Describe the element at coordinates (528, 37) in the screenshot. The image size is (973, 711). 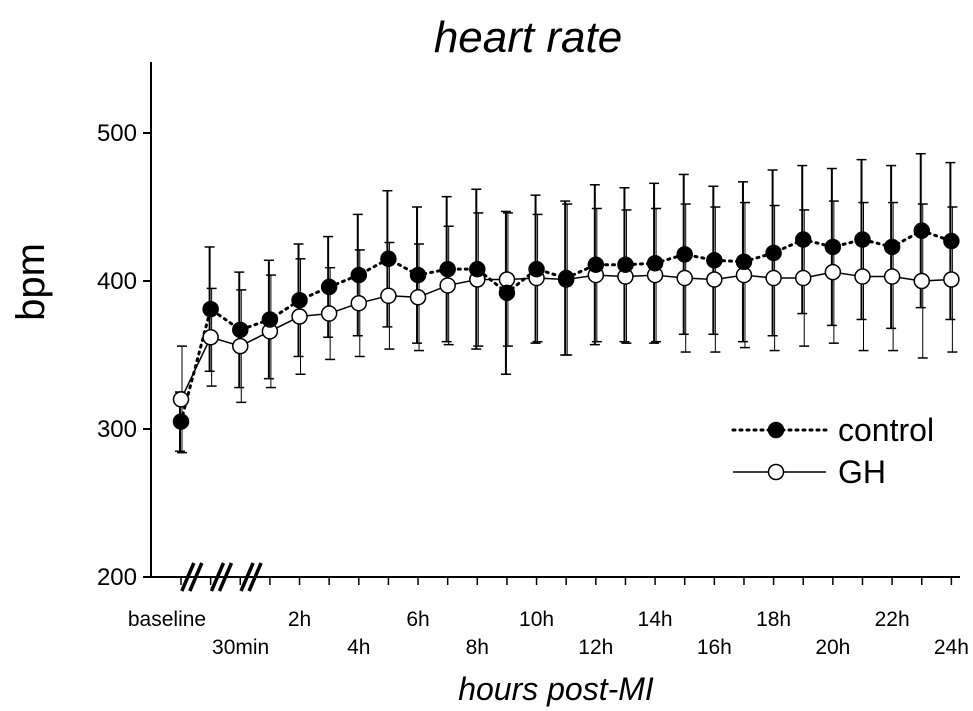
I see `chart-title: heart rate` at that location.